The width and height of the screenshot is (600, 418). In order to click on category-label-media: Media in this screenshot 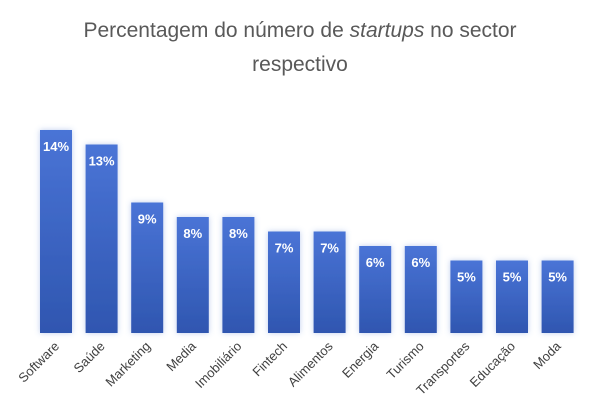, I will do `click(181, 356)`.